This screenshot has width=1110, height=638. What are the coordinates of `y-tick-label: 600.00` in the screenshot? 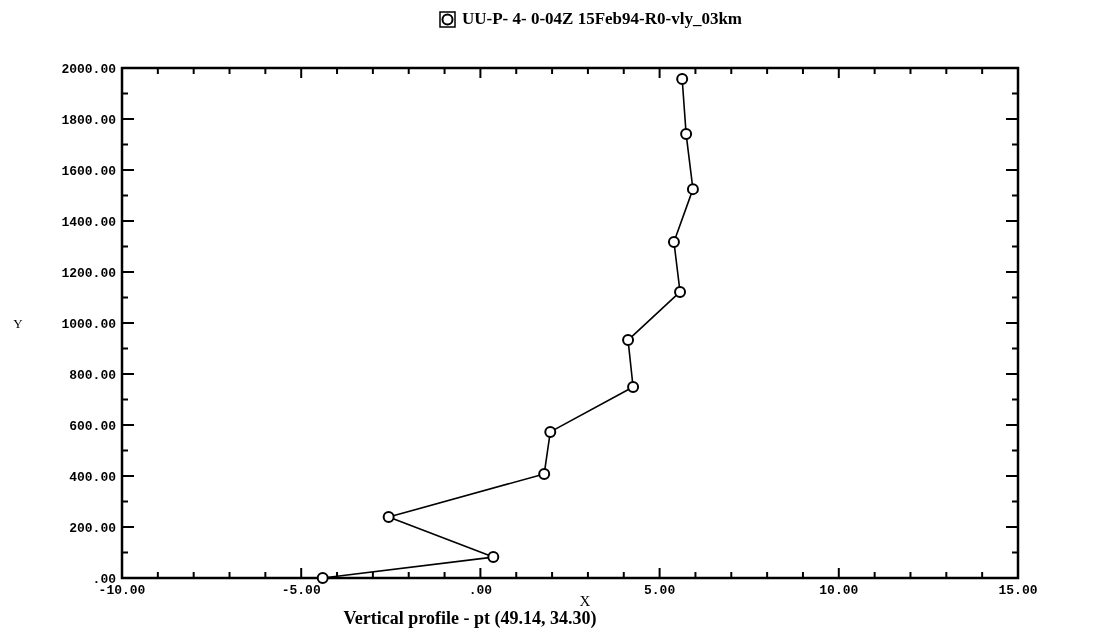 It's located at (93, 426).